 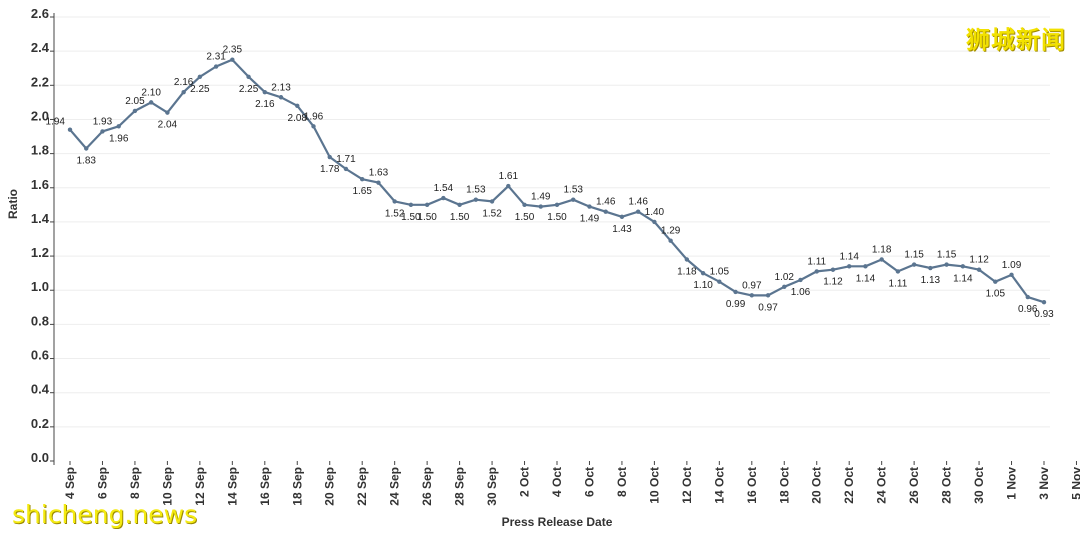 What do you see at coordinates (444, 188) in the screenshot?
I see `data-label: 1.54` at bounding box center [444, 188].